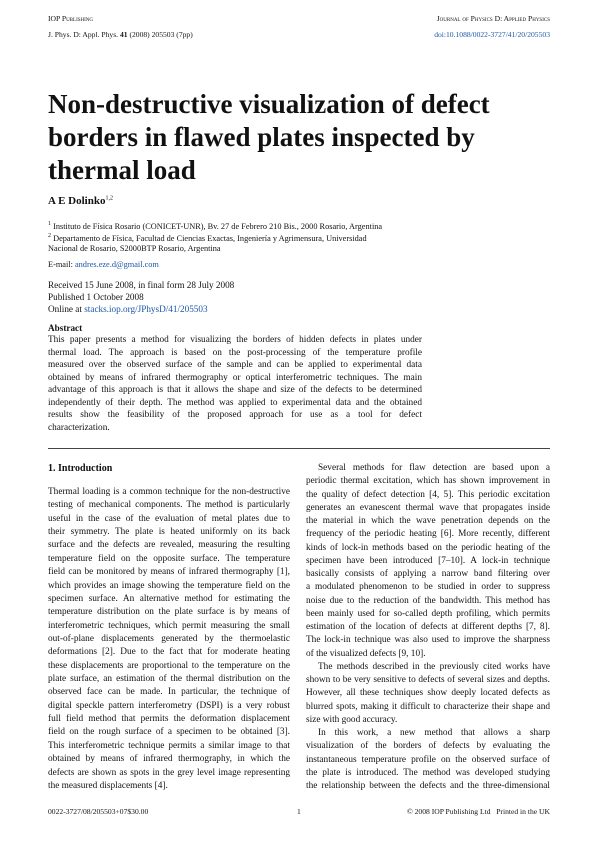 This screenshot has height=842, width=595. I want to click on email: E-mail: andres.eze.d@gmail.com, so click(103, 264).